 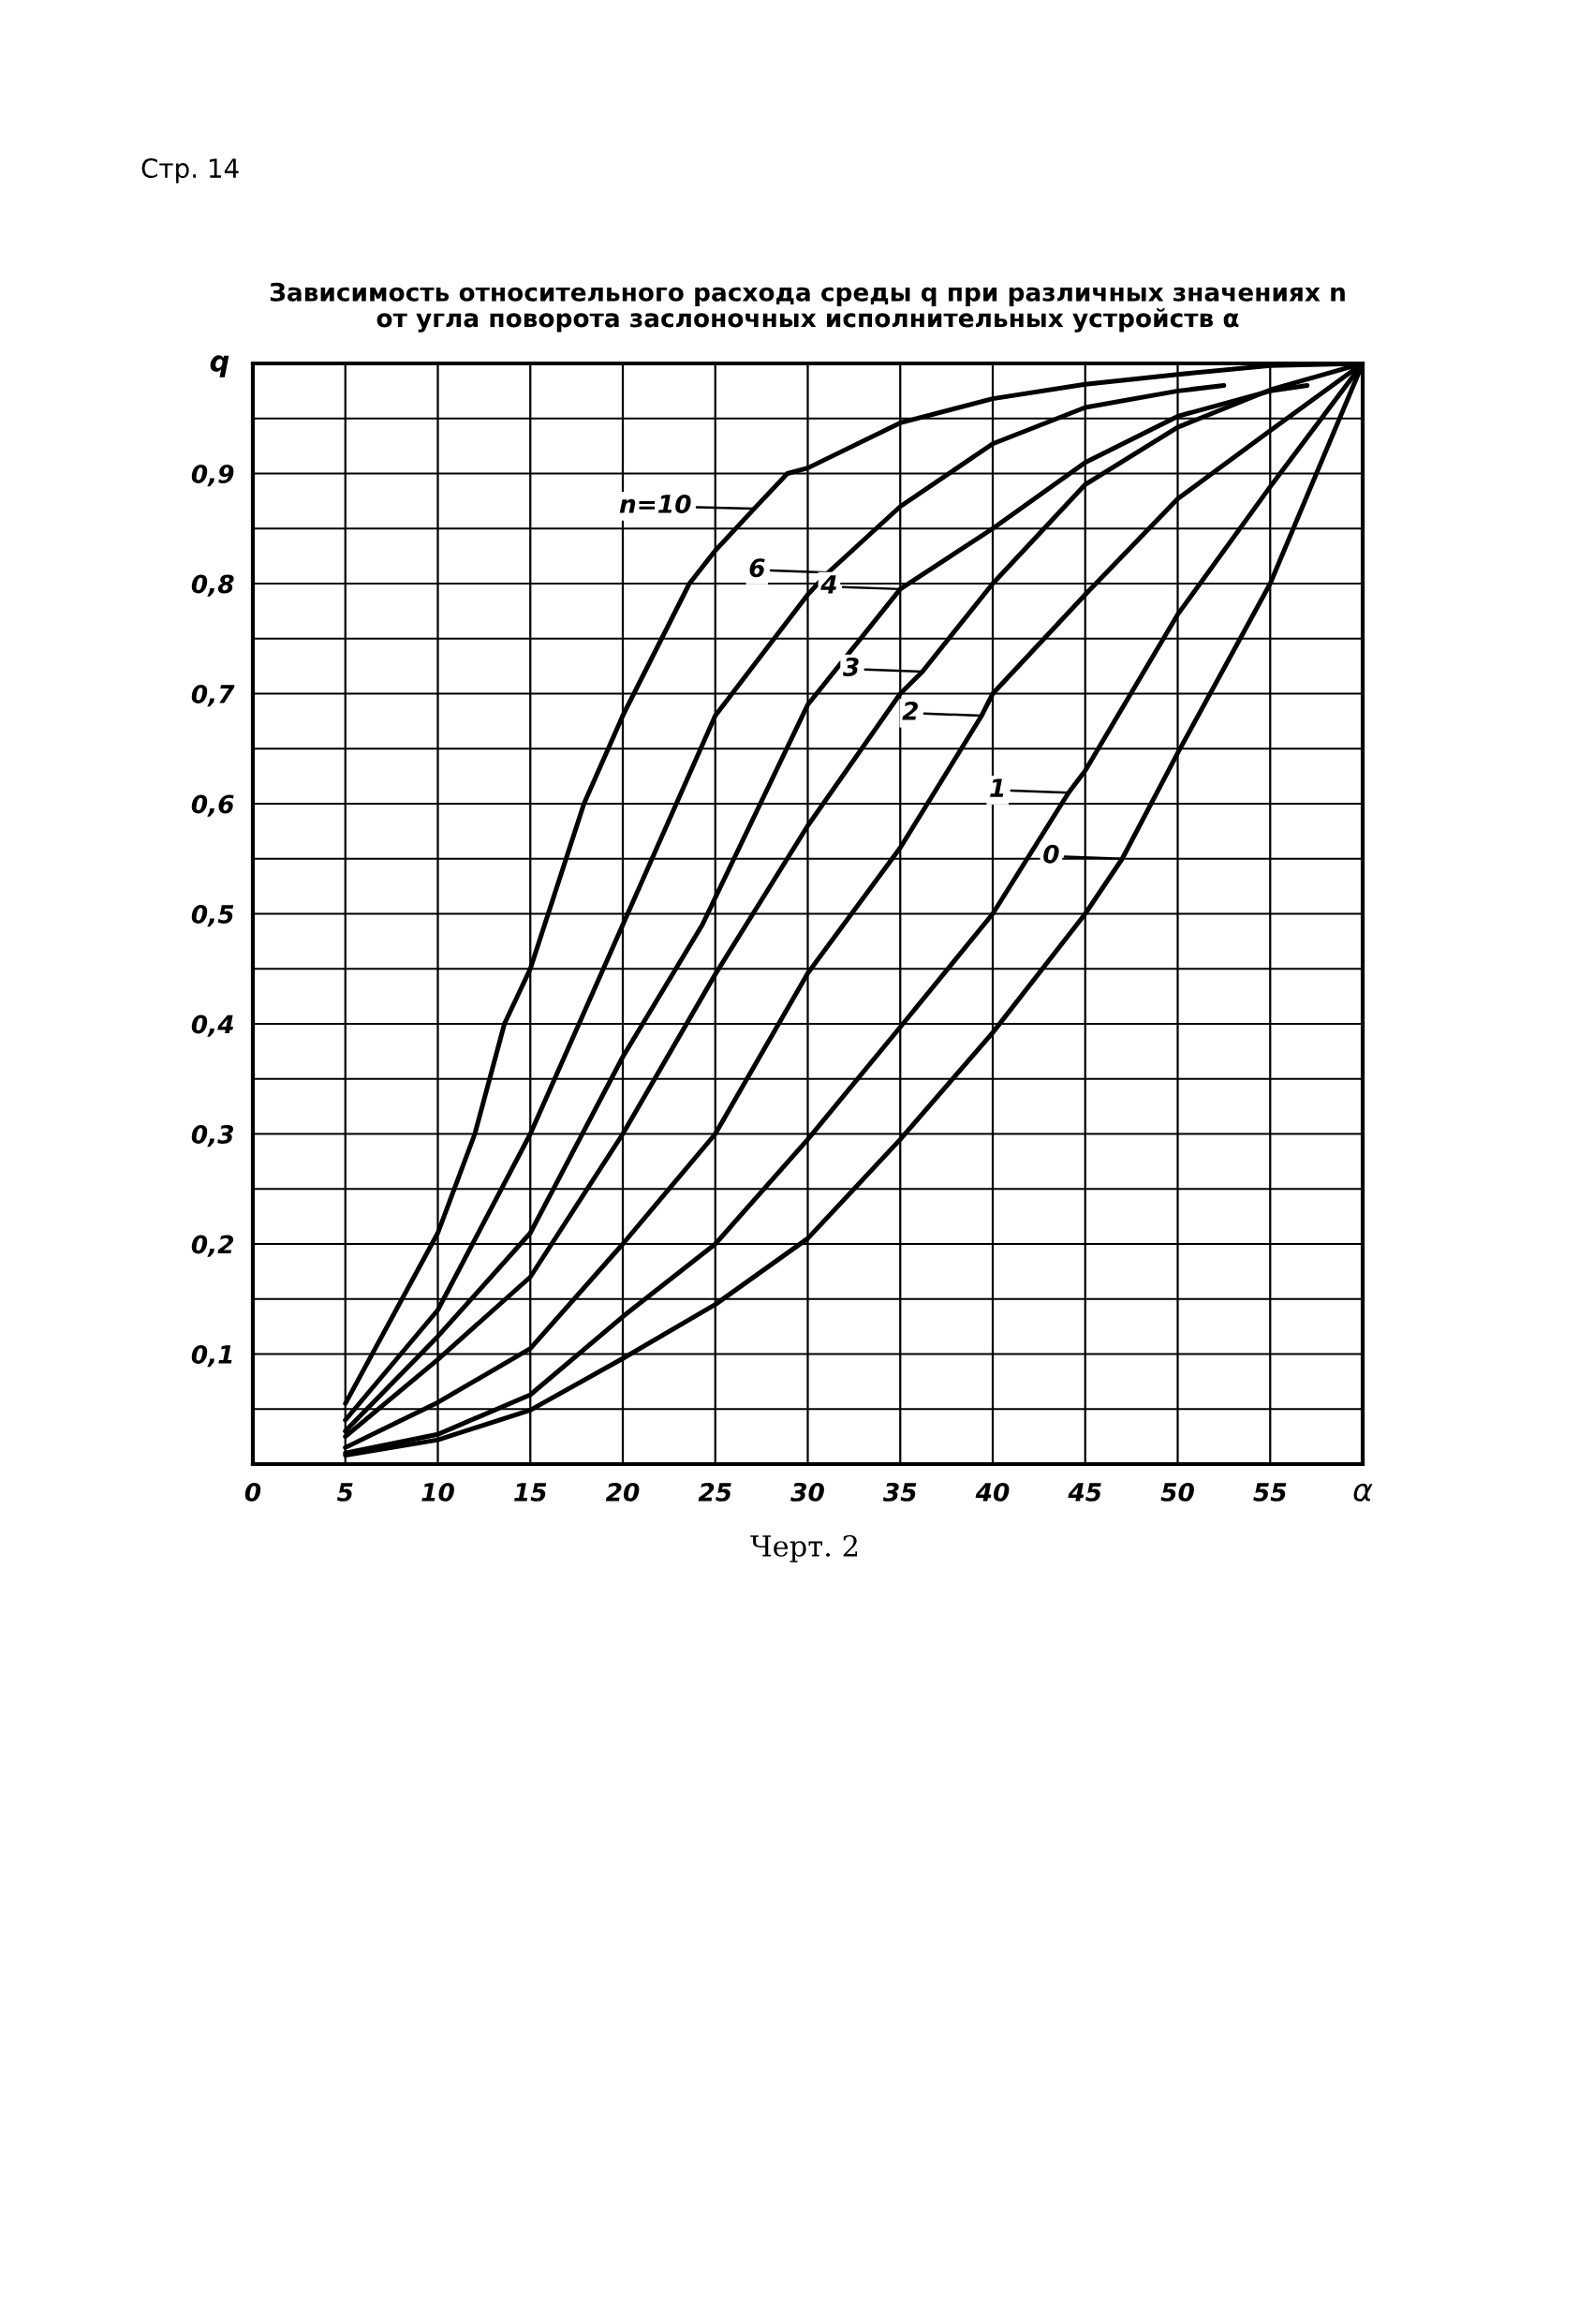 What do you see at coordinates (212, 916) in the screenshot?
I see `y-tick-label: 0,5` at bounding box center [212, 916].